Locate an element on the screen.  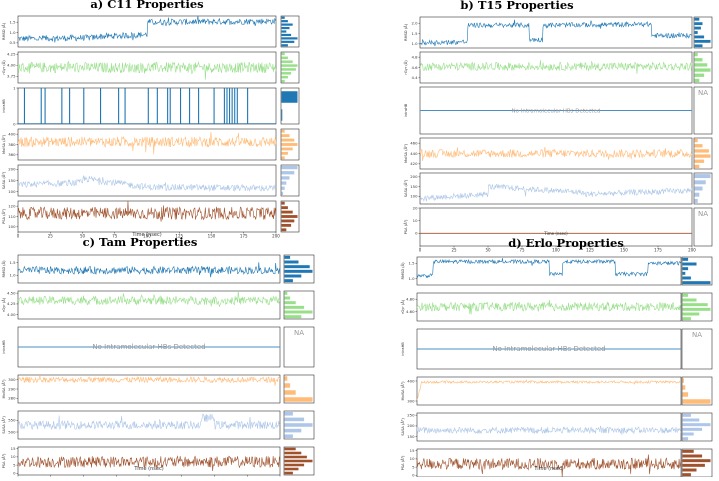
na-label: NA is located at coordinates (703, 214).